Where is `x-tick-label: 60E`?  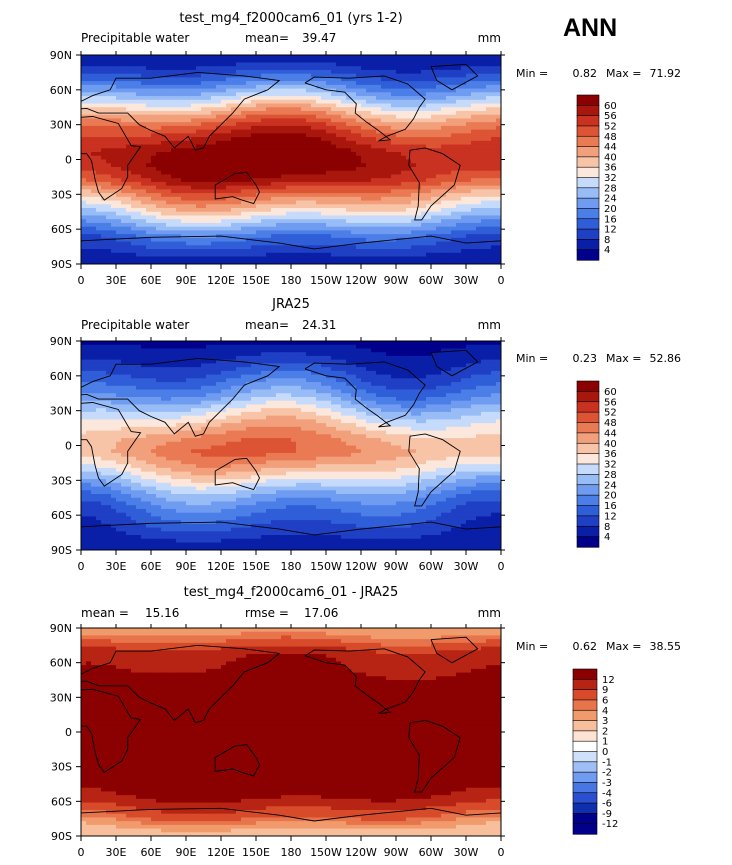
x-tick-label: 60E is located at coordinates (151, 280).